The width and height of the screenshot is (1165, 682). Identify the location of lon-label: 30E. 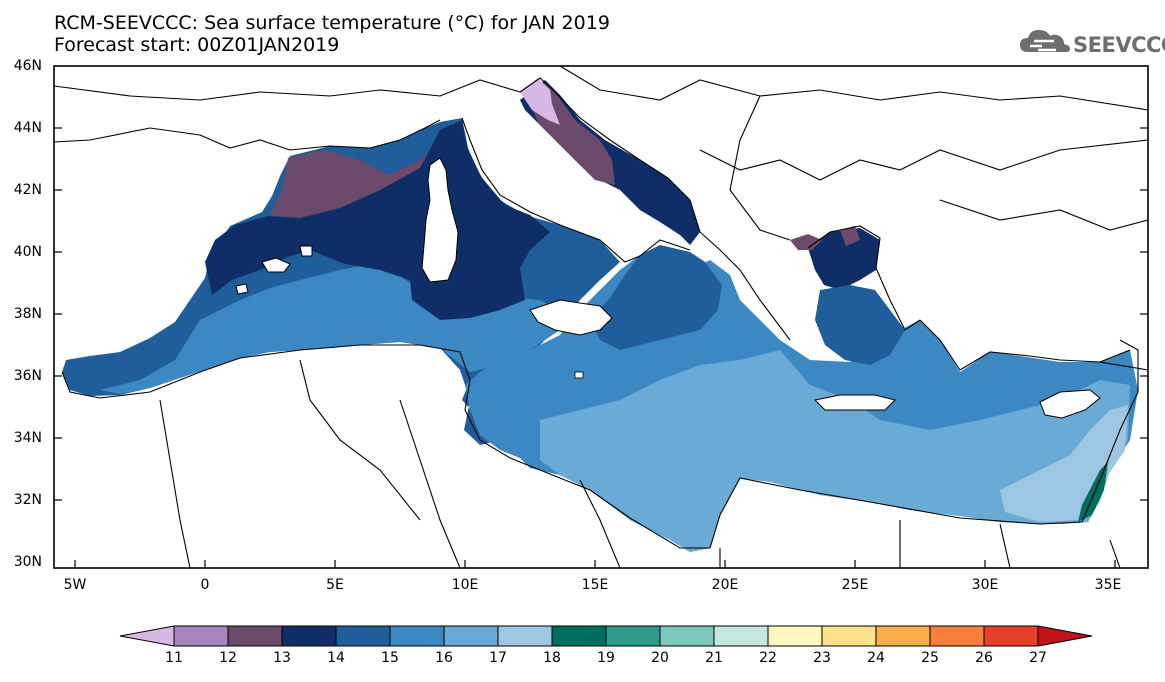
(985, 585).